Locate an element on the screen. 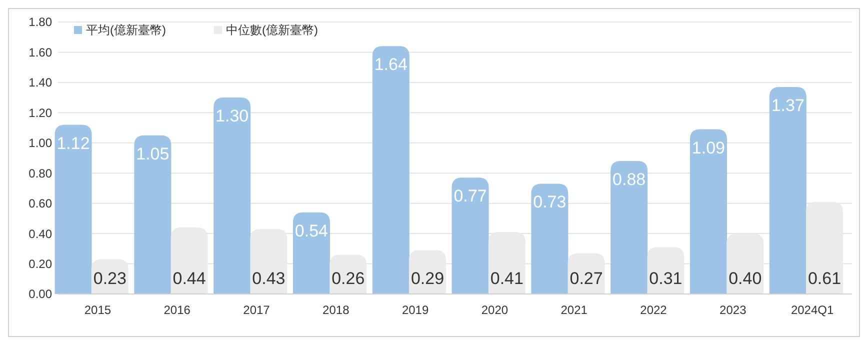 Image resolution: width=868 pixels, height=345 pixels. y-tick-label: 0.00 is located at coordinates (40, 294).